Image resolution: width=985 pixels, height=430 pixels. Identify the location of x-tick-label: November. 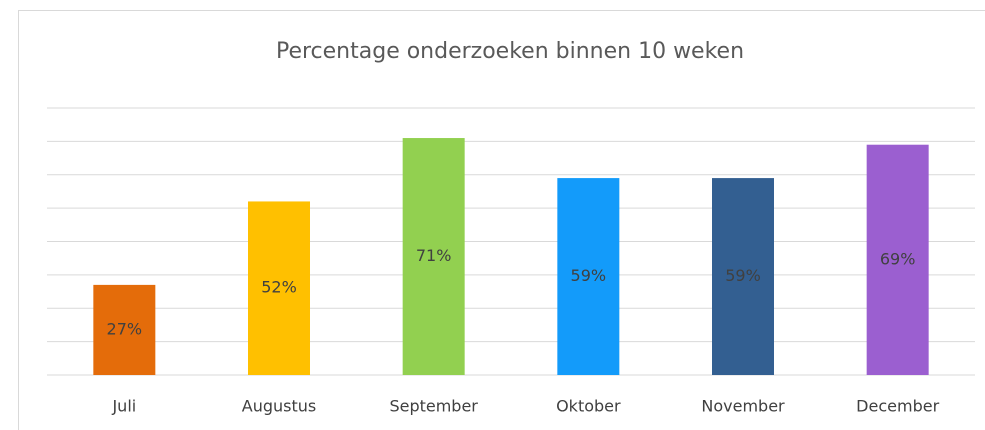
(743, 406).